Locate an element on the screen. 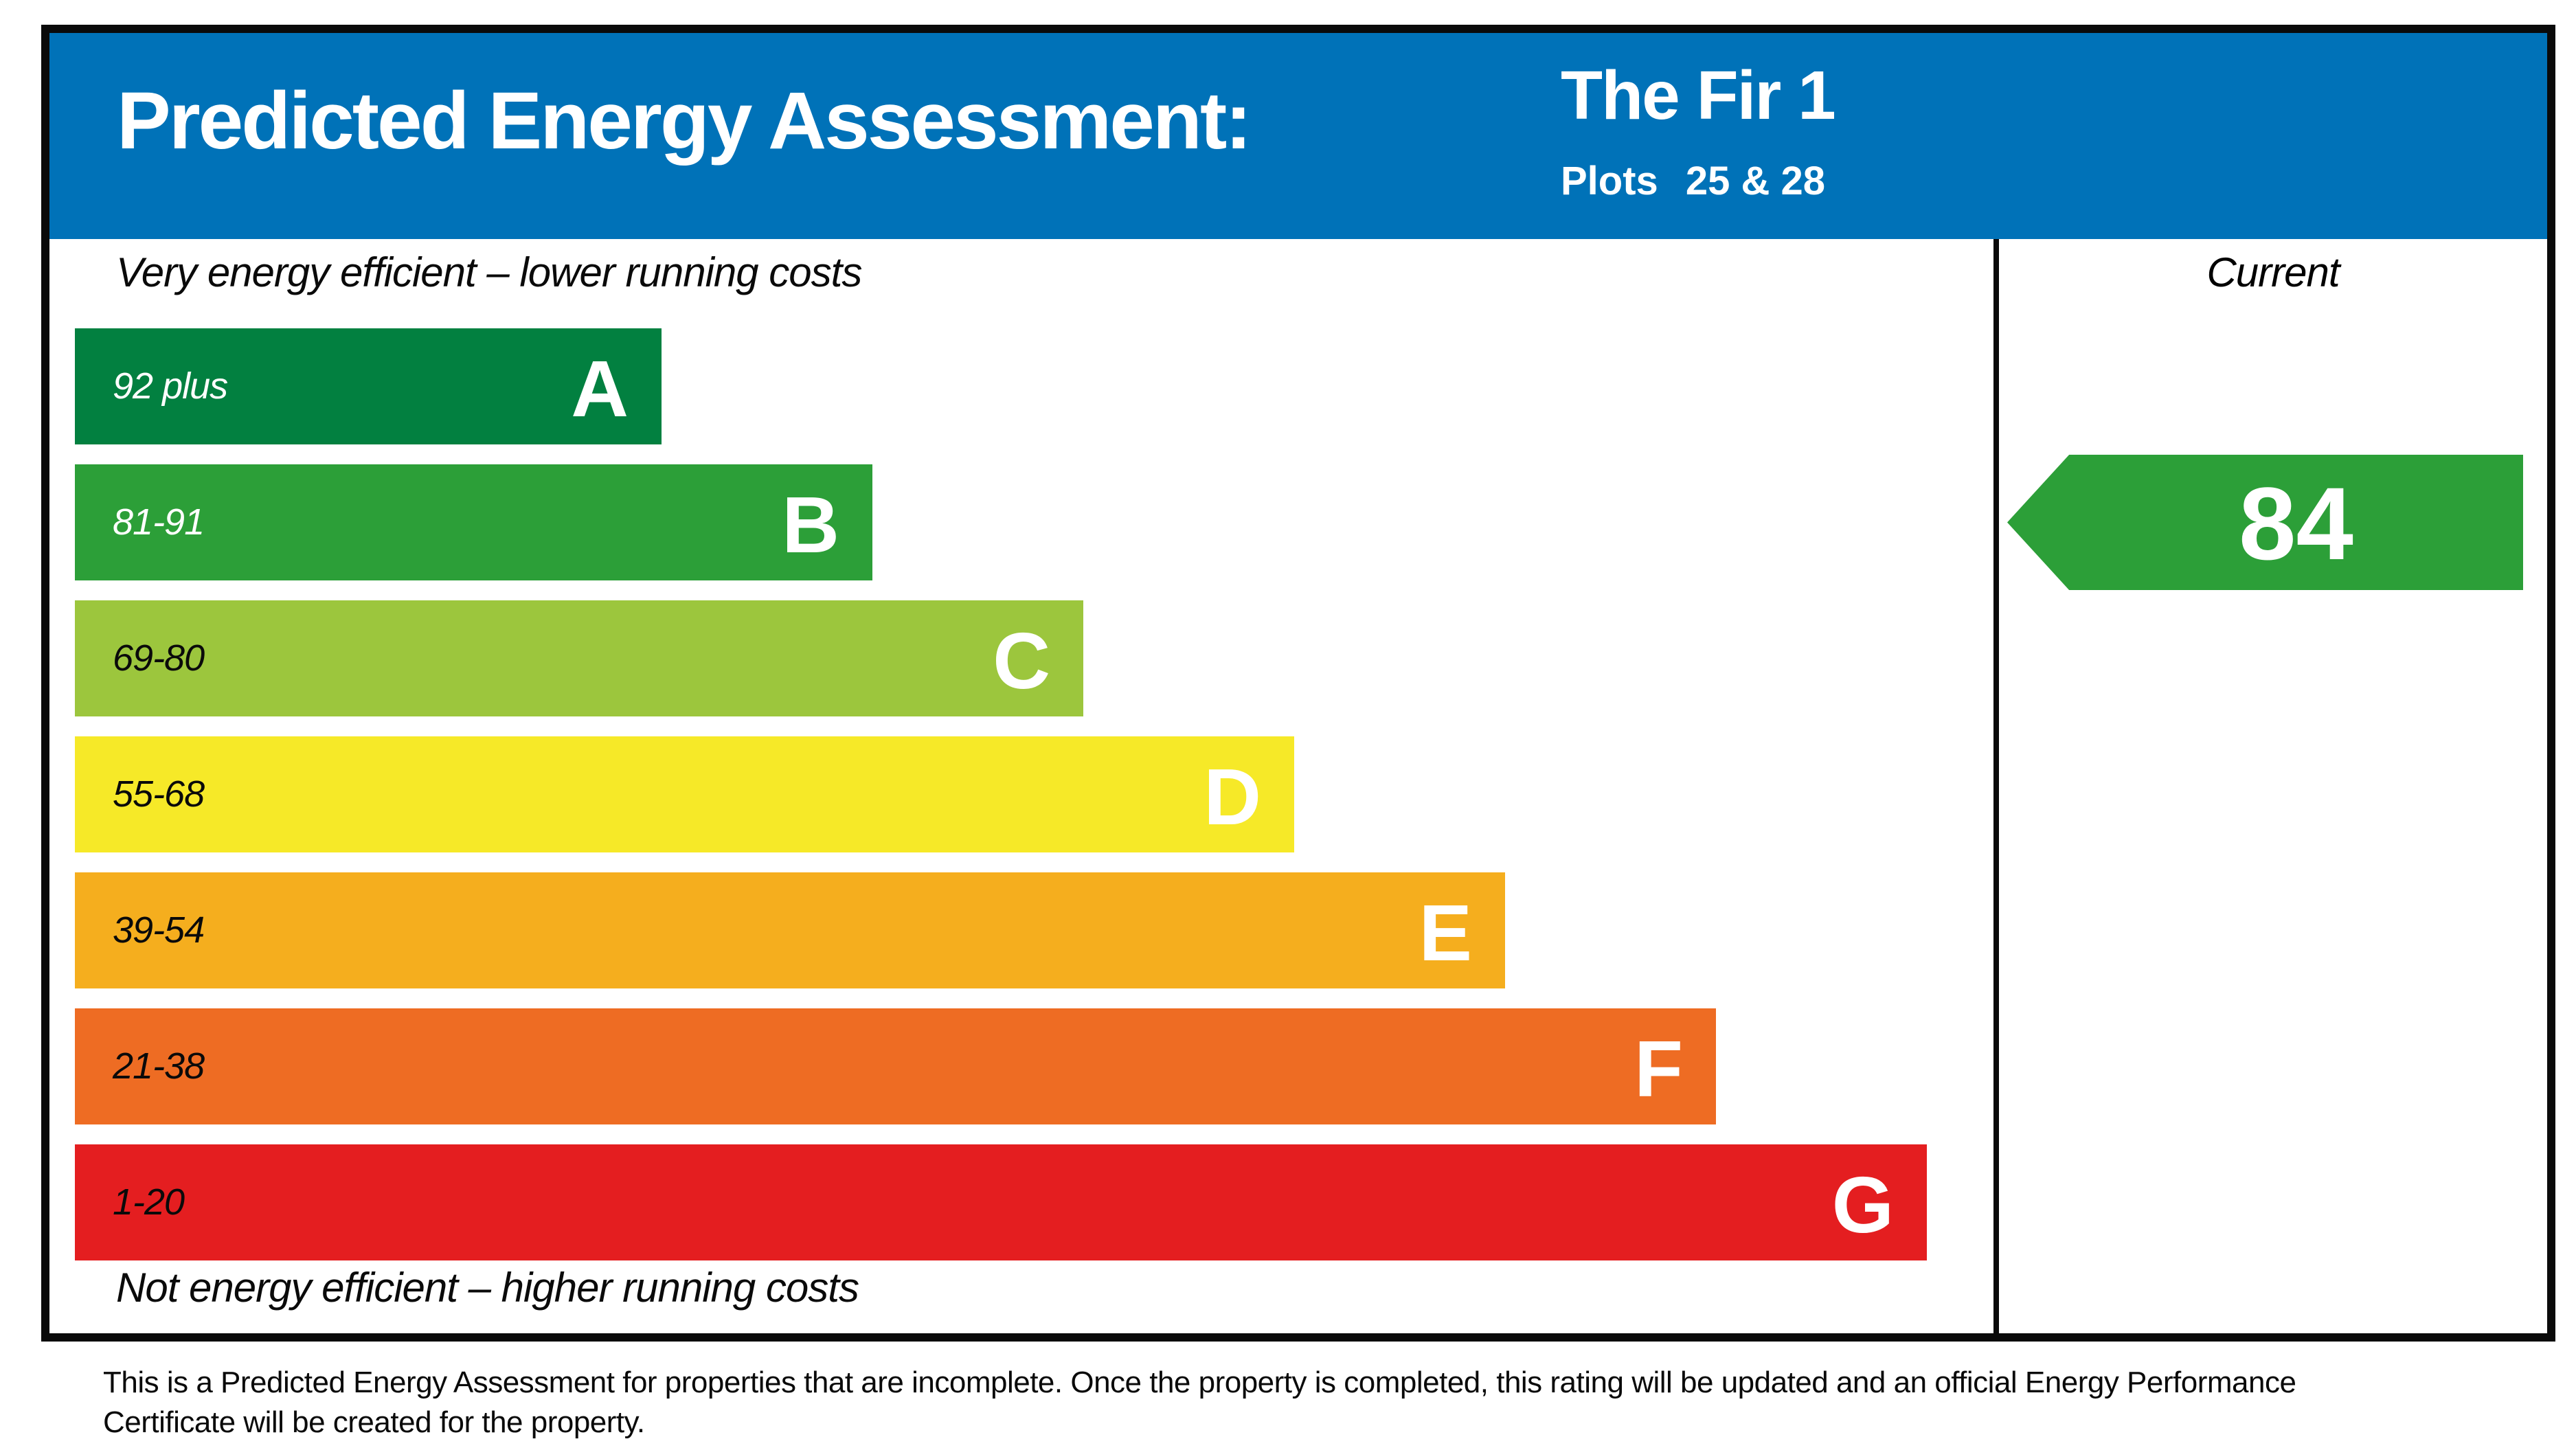 The height and width of the screenshot is (1448, 2576). band-letter: F is located at coordinates (1658, 1068).